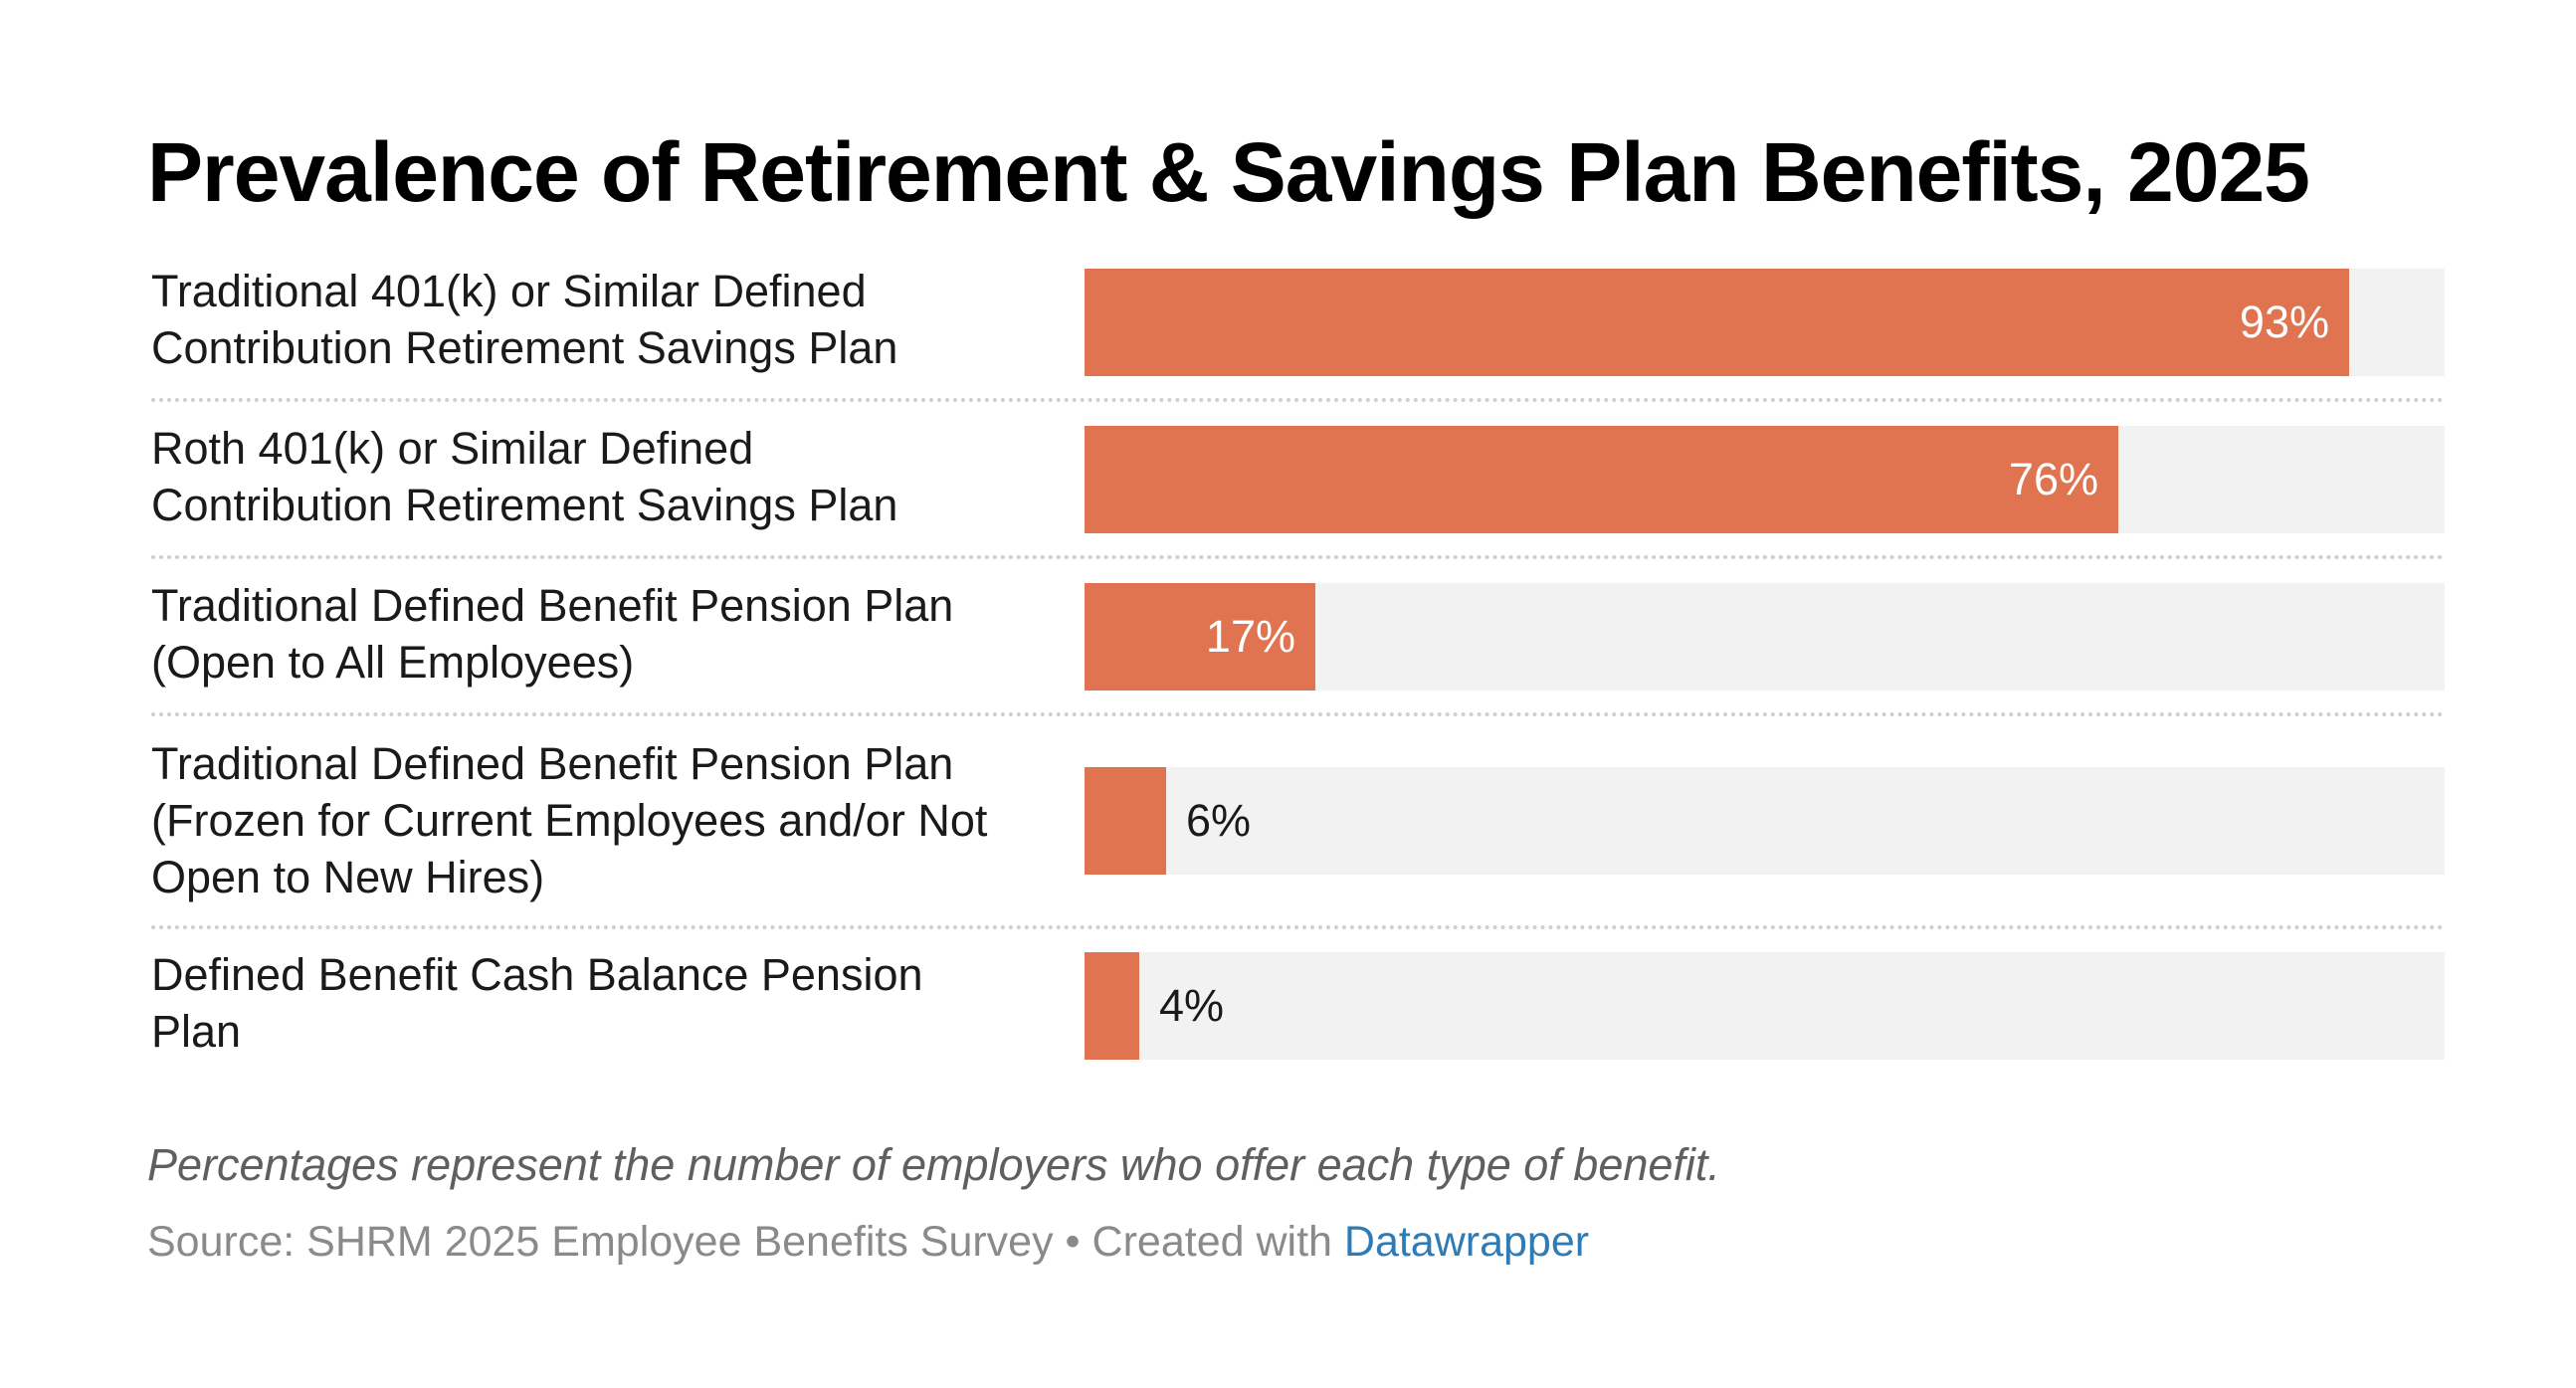  I want to click on category-label-line: Traditional 401(k) or Similar Defined, so click(509, 291).